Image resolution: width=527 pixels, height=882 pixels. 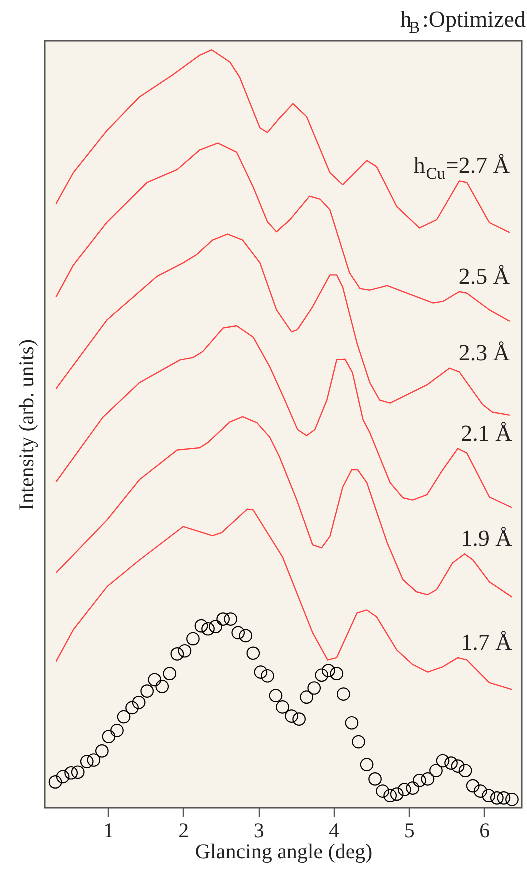 I want to click on x-tick-label: 6, so click(x=485, y=830).